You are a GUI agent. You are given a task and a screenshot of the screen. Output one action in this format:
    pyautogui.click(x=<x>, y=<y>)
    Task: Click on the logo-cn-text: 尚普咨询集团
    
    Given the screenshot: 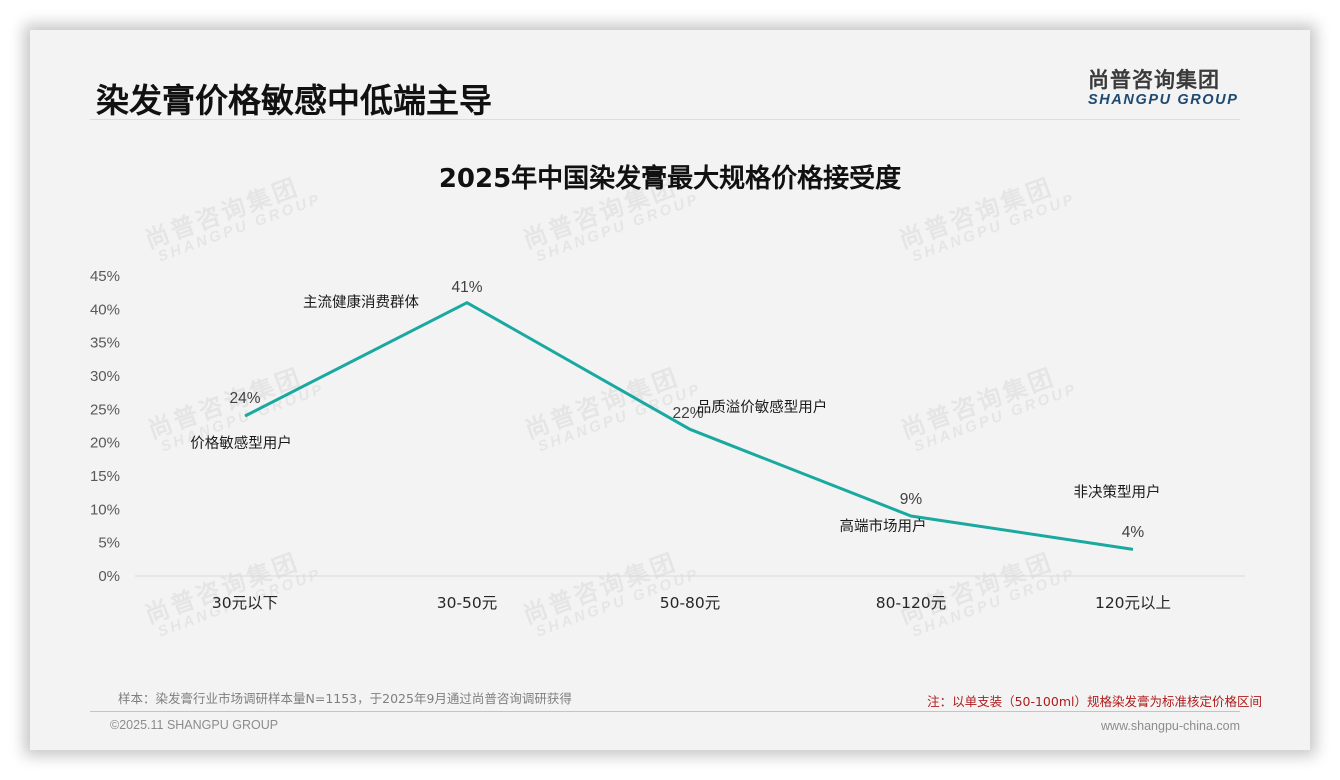 What is the action you would take?
    pyautogui.click(x=1154, y=80)
    